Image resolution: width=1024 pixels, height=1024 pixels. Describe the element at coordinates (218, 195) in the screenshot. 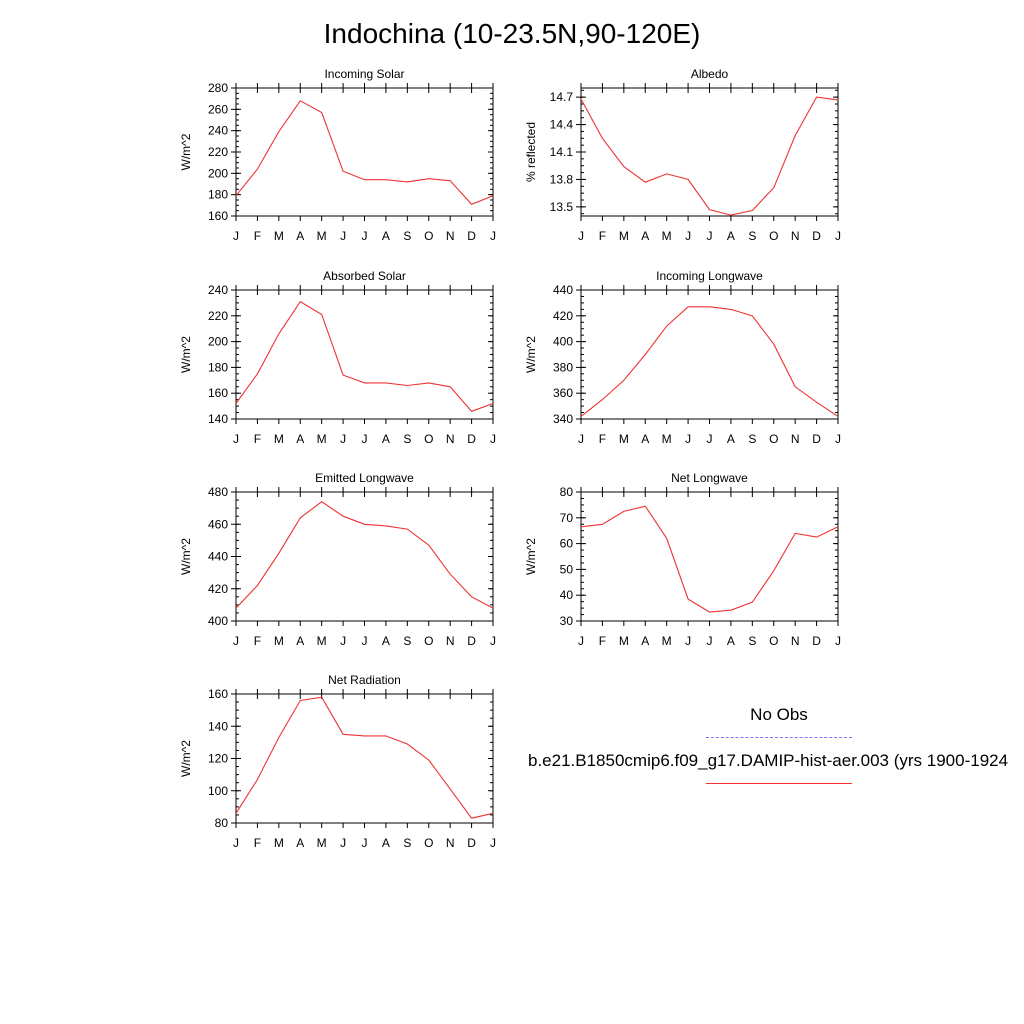

I see `y-tick-label: 180` at that location.